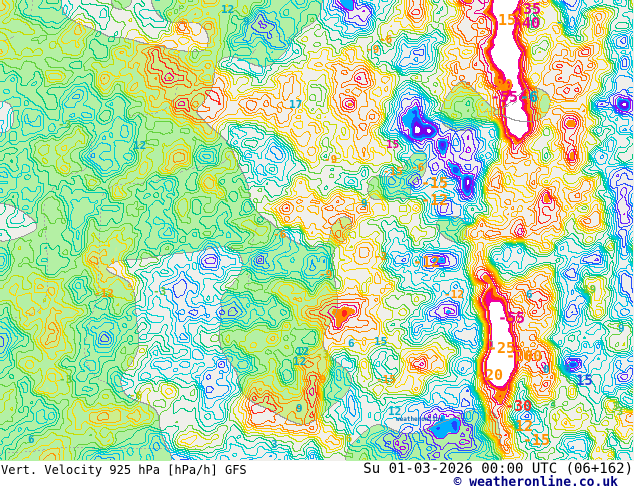 Image resolution: width=634 pixels, height=490 pixels. Describe the element at coordinates (124, 470) in the screenshot. I see `map-title: Vert. Velocity 925 hPa [hPa/h] GFS` at that location.